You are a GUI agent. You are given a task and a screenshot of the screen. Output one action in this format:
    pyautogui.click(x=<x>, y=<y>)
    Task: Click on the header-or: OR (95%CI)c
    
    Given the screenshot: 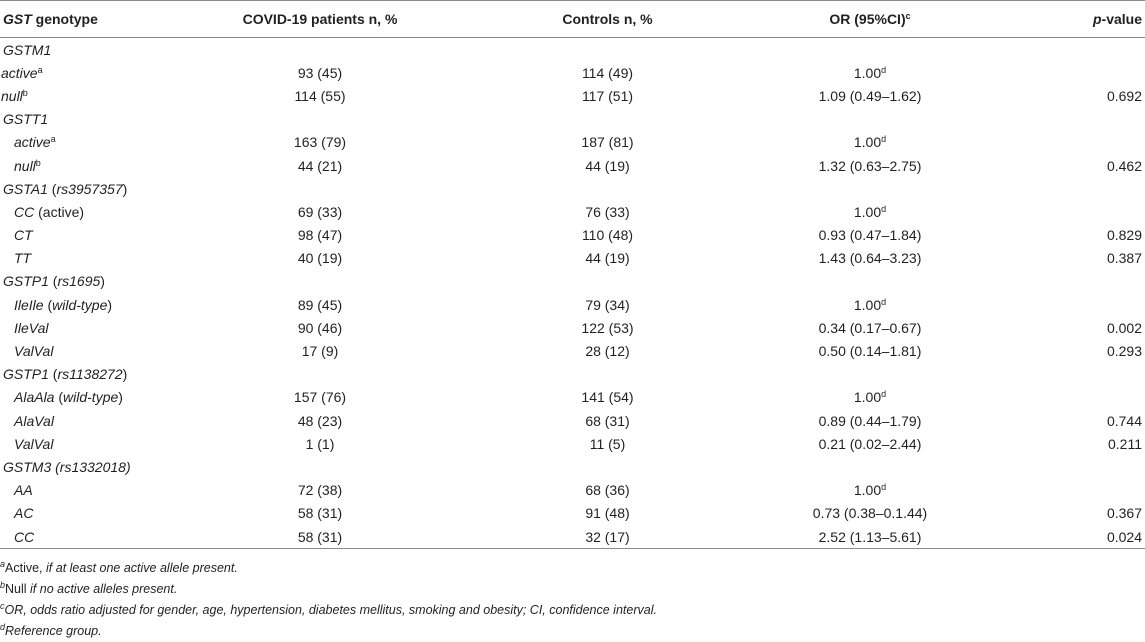 What is the action you would take?
    pyautogui.click(x=870, y=19)
    